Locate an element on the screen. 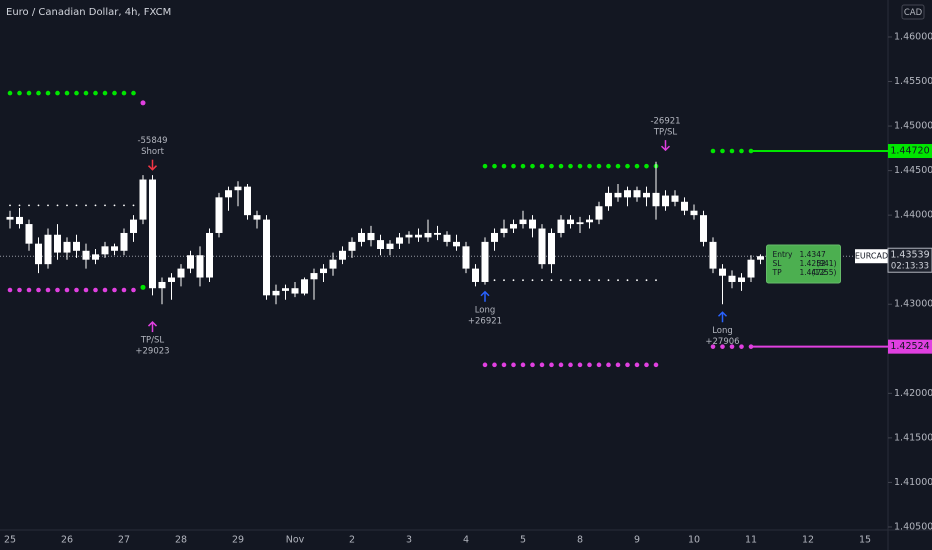 This screenshot has height=550, width=932. signal-label: Short is located at coordinates (152, 152).